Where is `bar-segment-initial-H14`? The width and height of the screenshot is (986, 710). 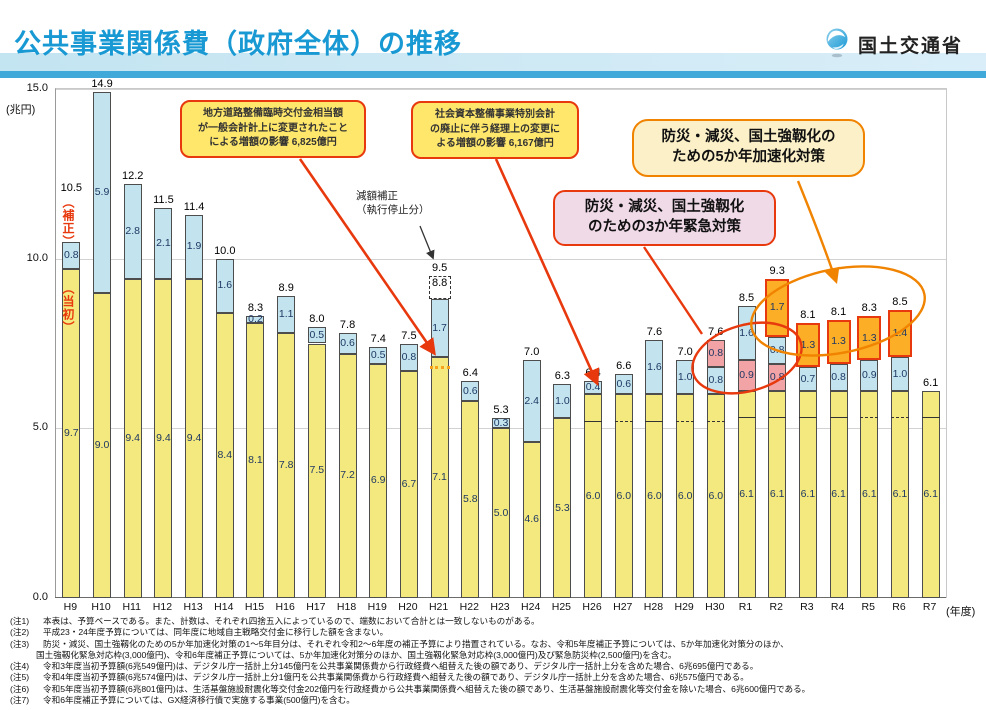
bar-segment-initial-H14 is located at coordinates (224, 455).